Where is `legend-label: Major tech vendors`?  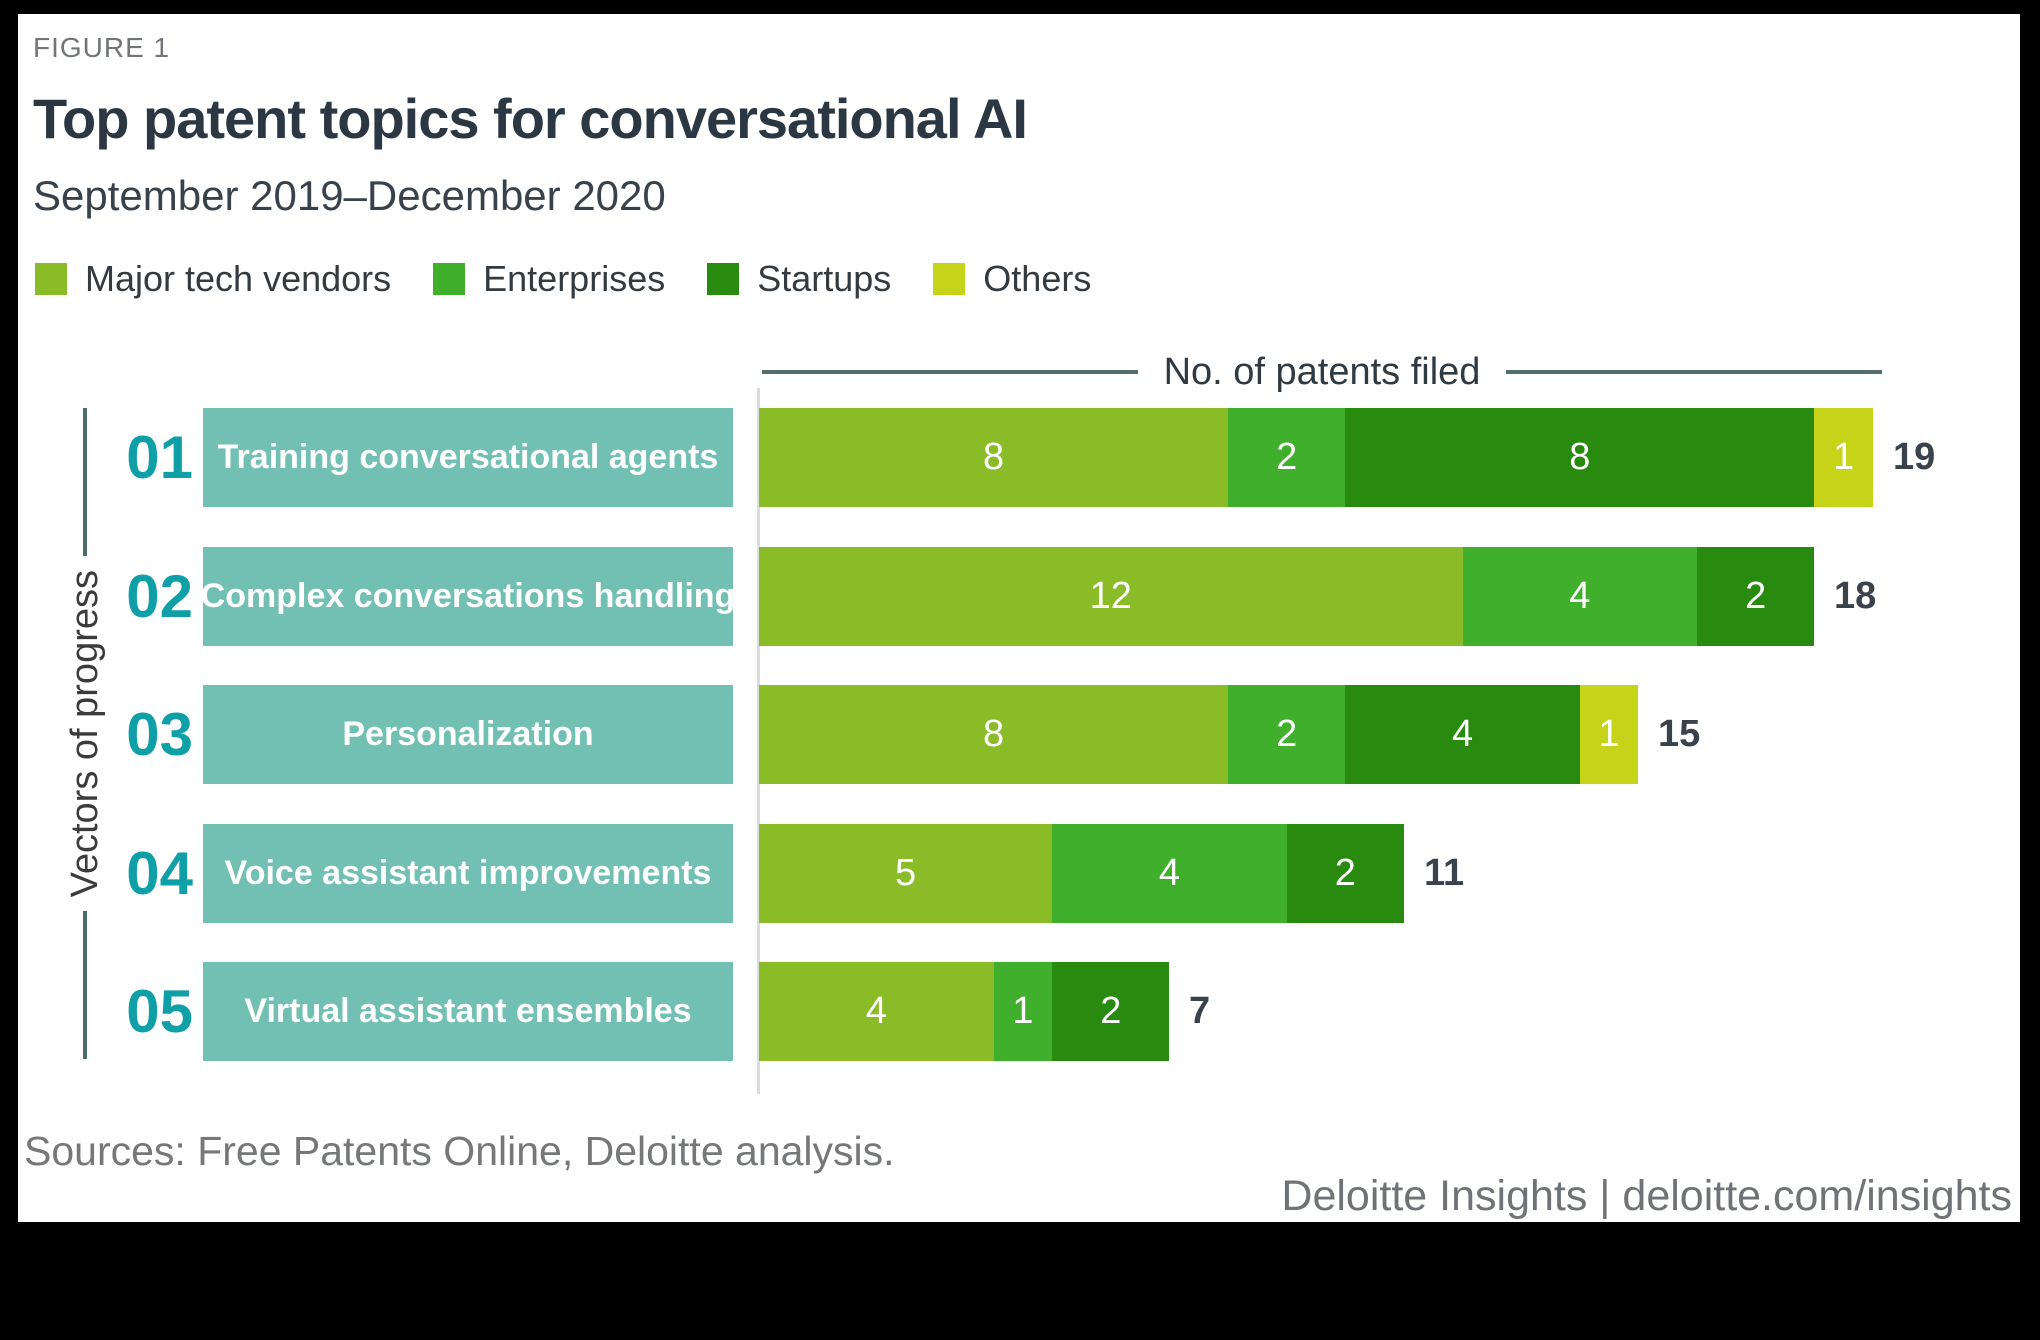 legend-label: Major tech vendors is located at coordinates (238, 278).